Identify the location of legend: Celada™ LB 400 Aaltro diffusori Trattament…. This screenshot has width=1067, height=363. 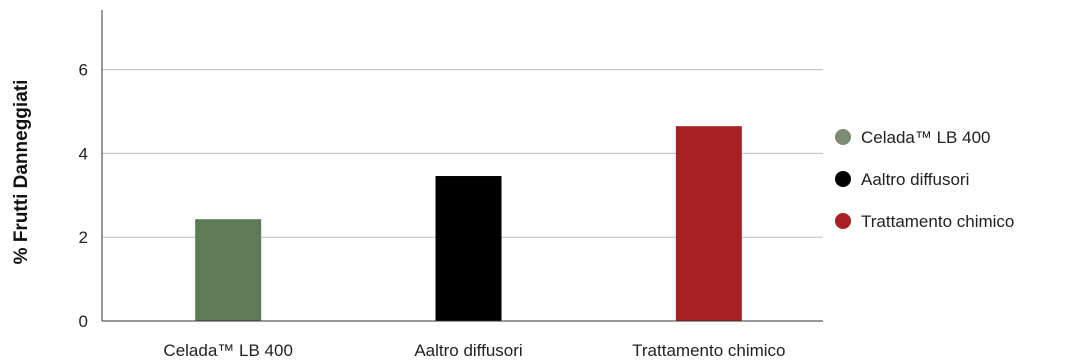
(924, 179).